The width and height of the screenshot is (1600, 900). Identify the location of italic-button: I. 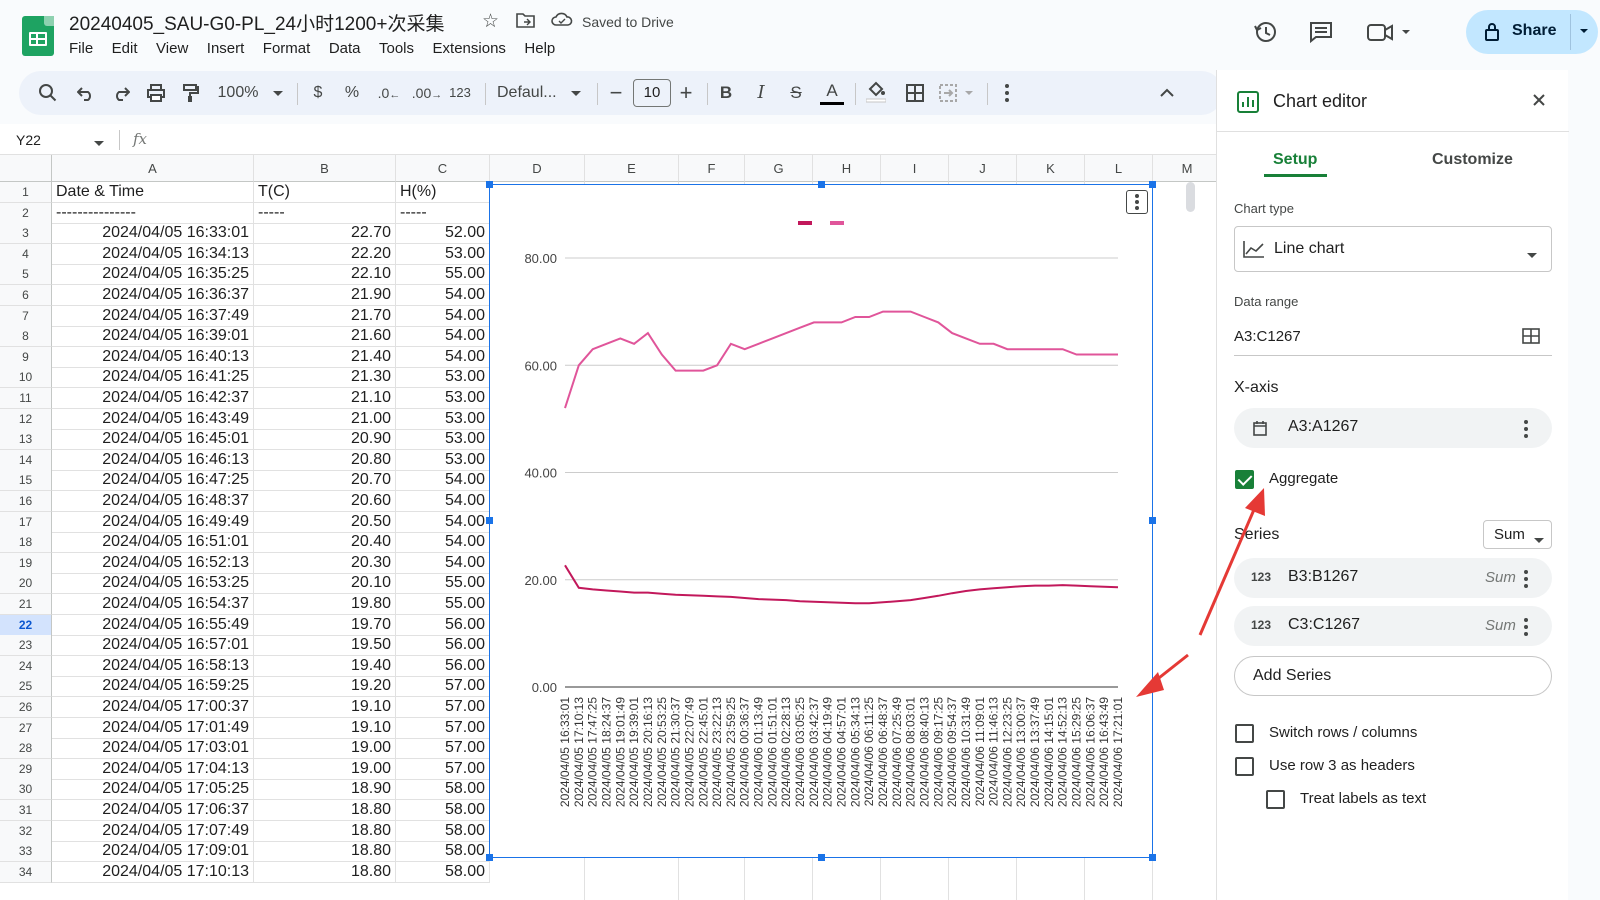
(761, 92).